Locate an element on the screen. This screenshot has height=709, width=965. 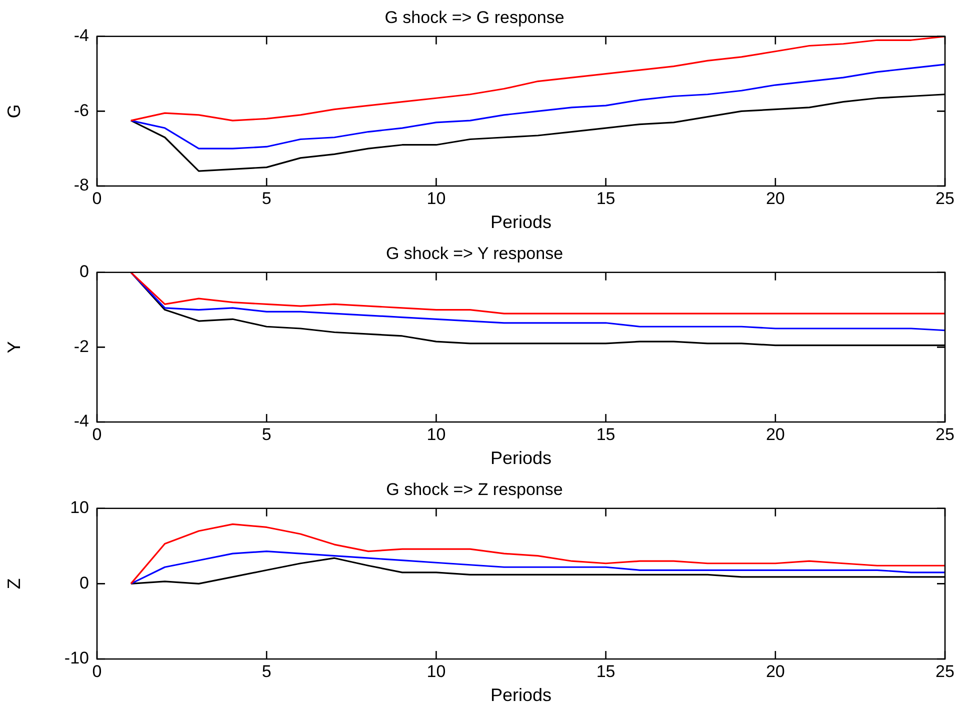
chart-title: G shock => G response is located at coordinates (474, 17).